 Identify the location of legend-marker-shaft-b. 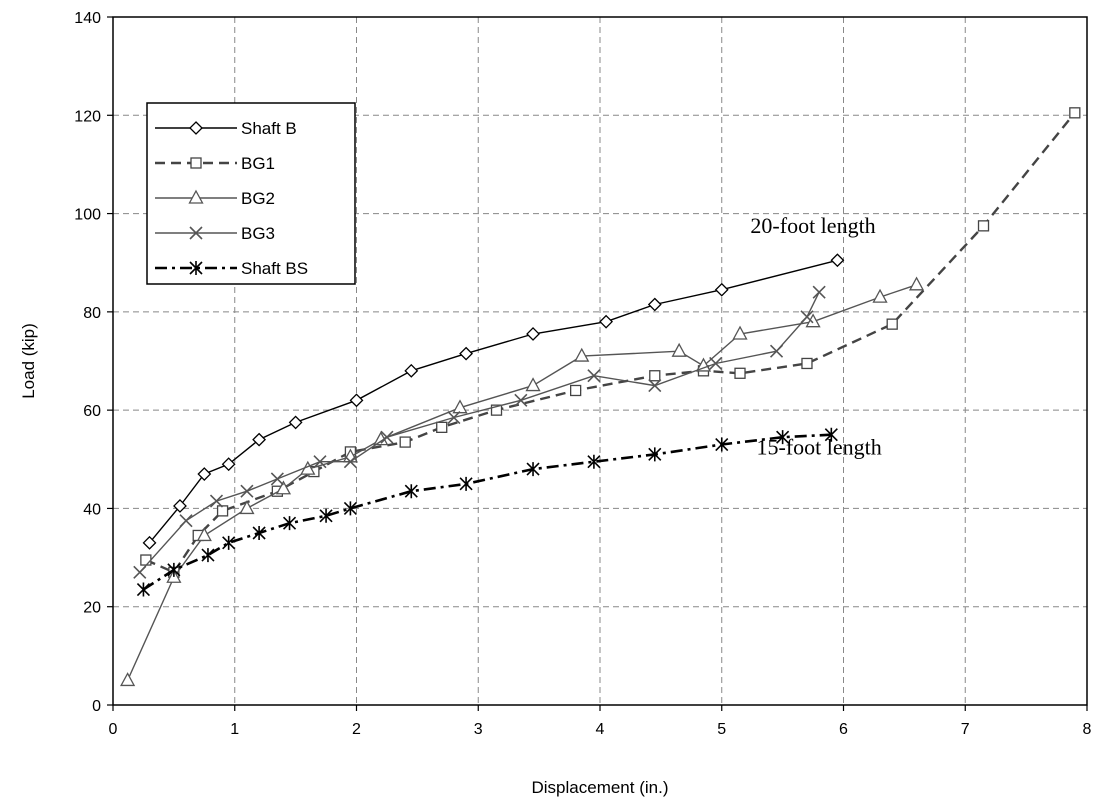
(196, 128).